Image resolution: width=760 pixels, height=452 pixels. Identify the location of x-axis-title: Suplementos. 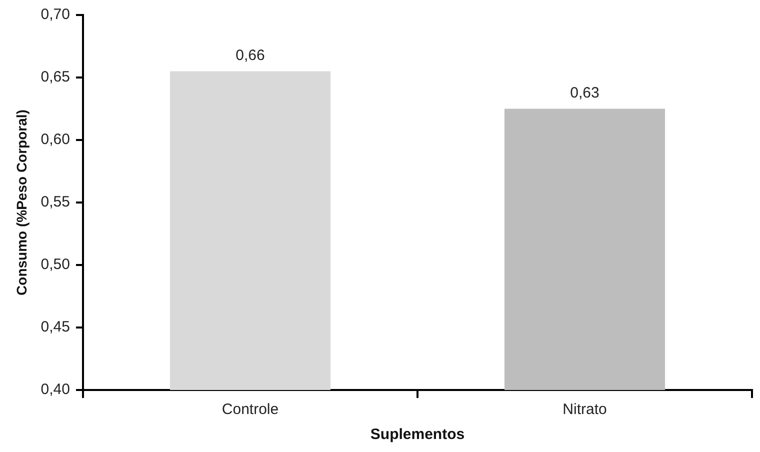
(417, 435).